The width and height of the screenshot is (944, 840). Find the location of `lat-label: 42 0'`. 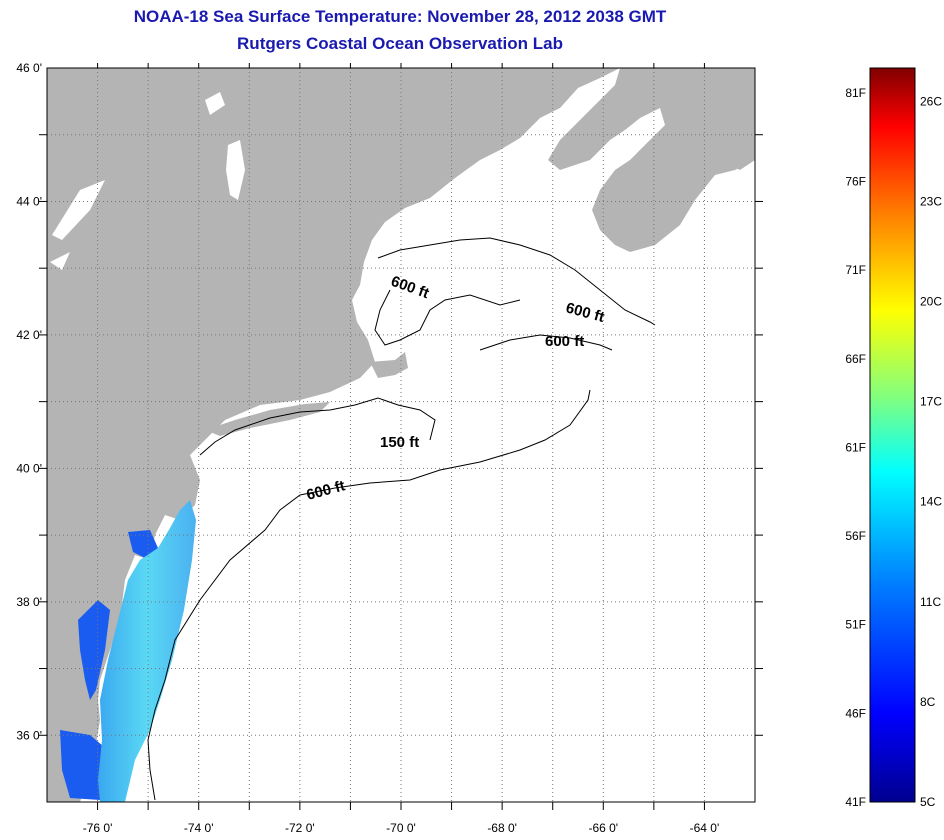

lat-label: 42 0' is located at coordinates (29, 335).